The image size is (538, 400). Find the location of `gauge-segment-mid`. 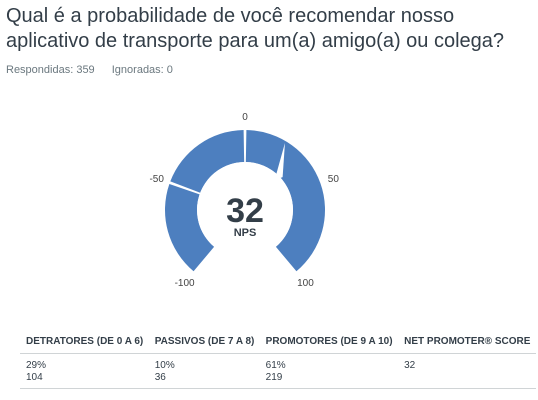

gauge-segment-mid is located at coordinates (207, 161).